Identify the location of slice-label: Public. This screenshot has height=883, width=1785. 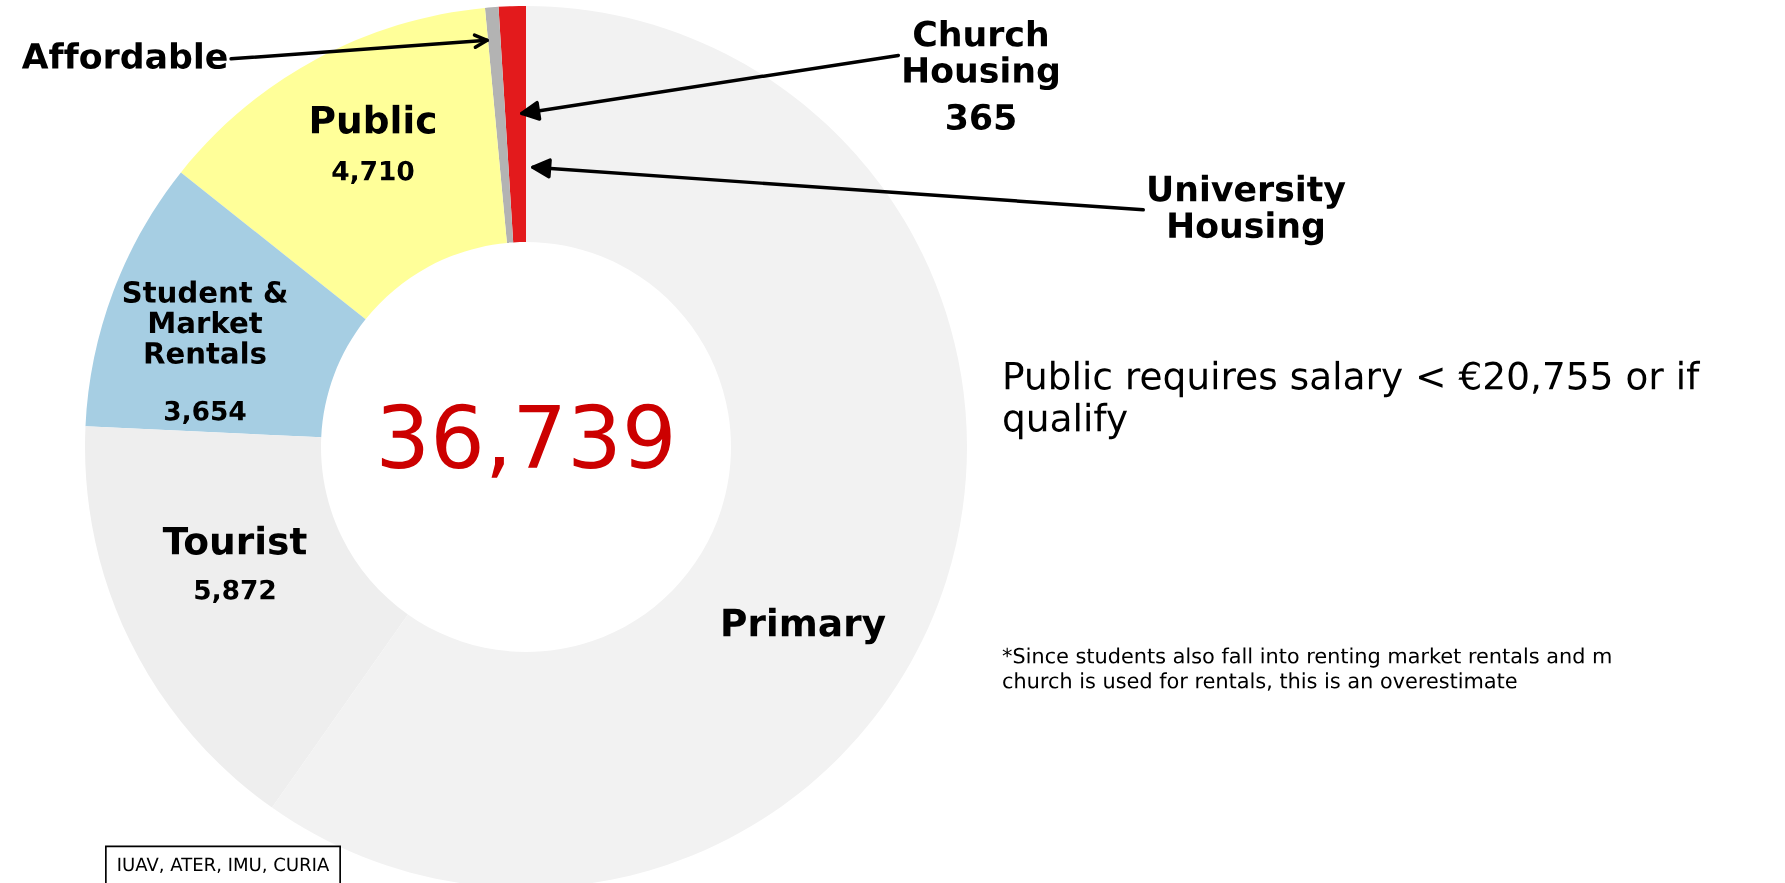
(373, 119).